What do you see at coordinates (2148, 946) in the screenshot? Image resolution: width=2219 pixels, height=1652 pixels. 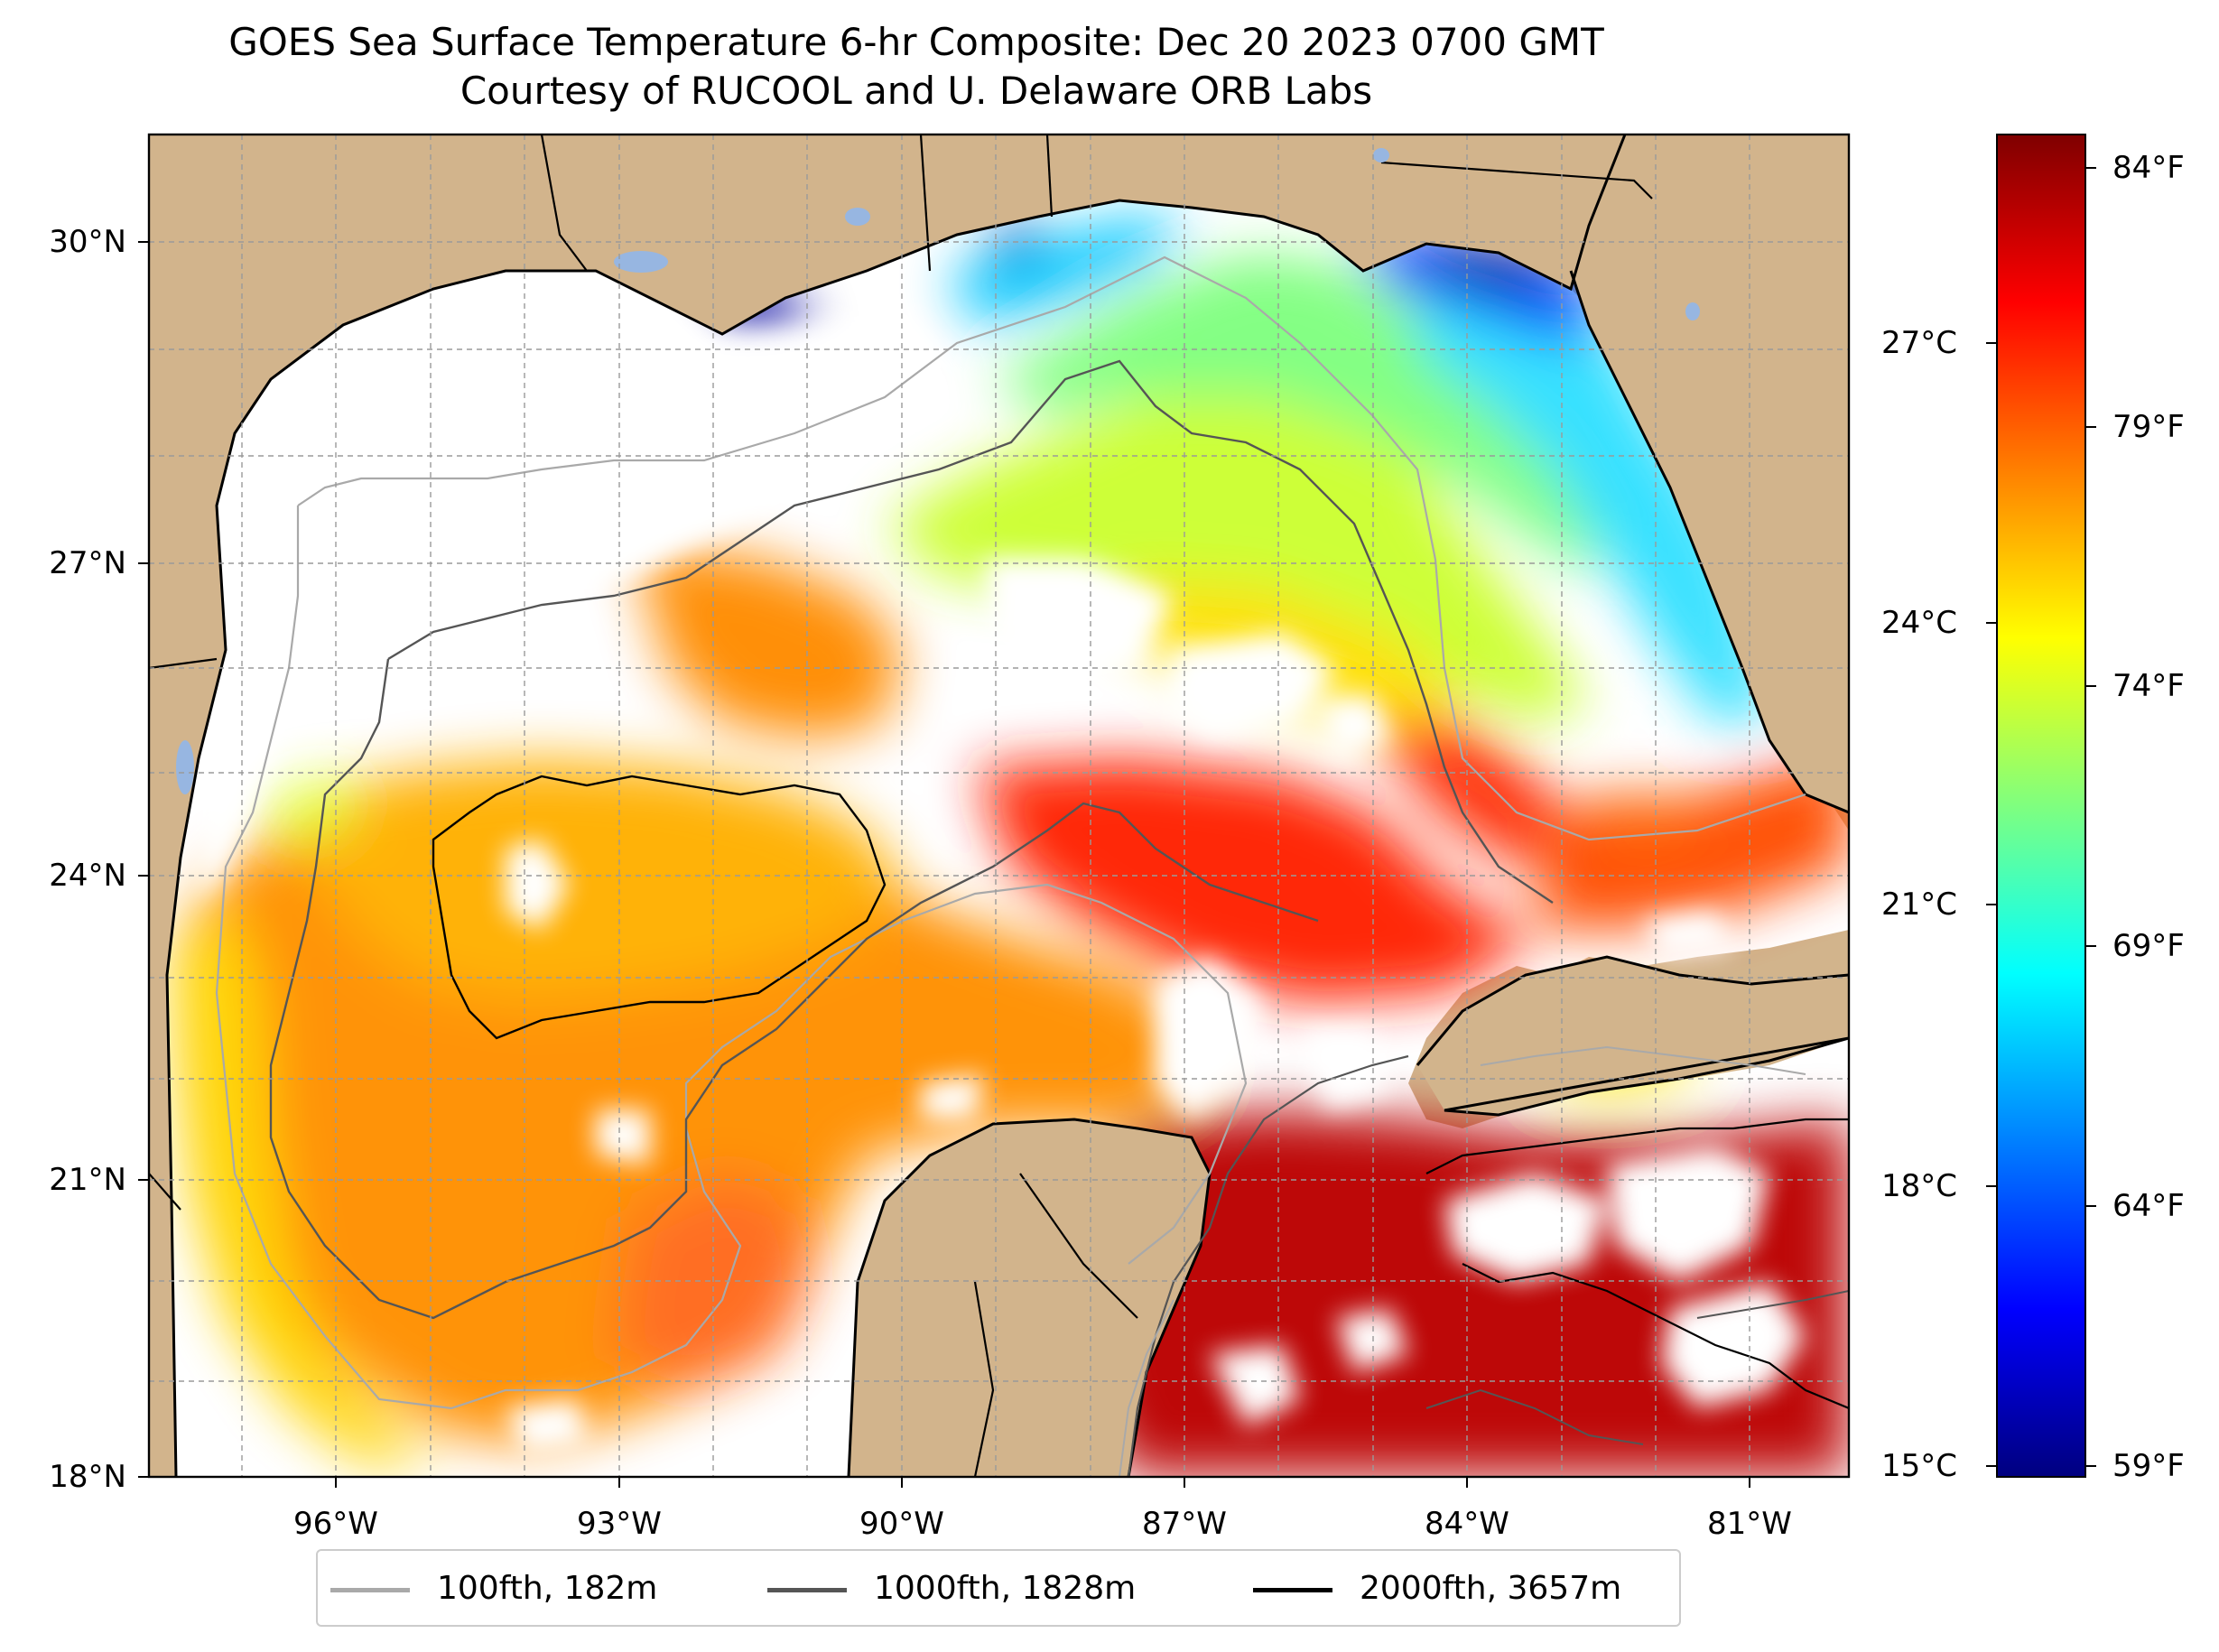 I see `colorbar-f-label: 69°F` at bounding box center [2148, 946].